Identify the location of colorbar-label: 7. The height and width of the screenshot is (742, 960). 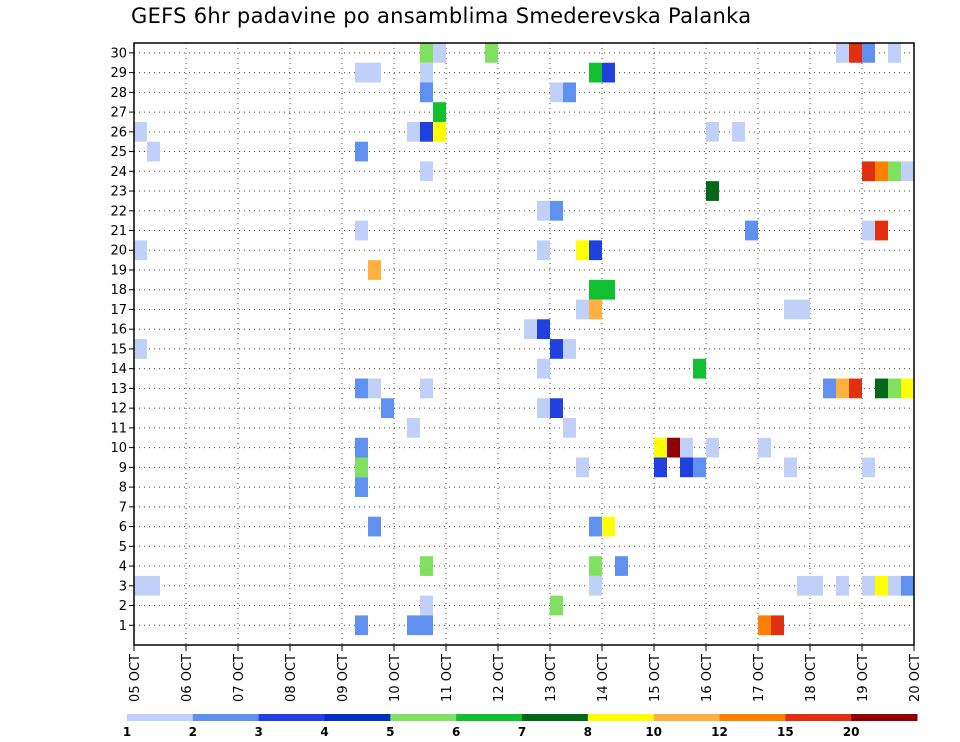
(522, 732).